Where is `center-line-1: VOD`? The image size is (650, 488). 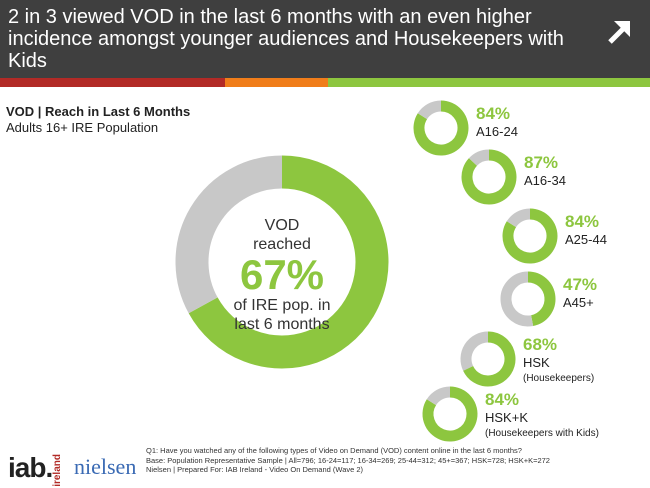
center-line-1: VOD is located at coordinates (282, 225).